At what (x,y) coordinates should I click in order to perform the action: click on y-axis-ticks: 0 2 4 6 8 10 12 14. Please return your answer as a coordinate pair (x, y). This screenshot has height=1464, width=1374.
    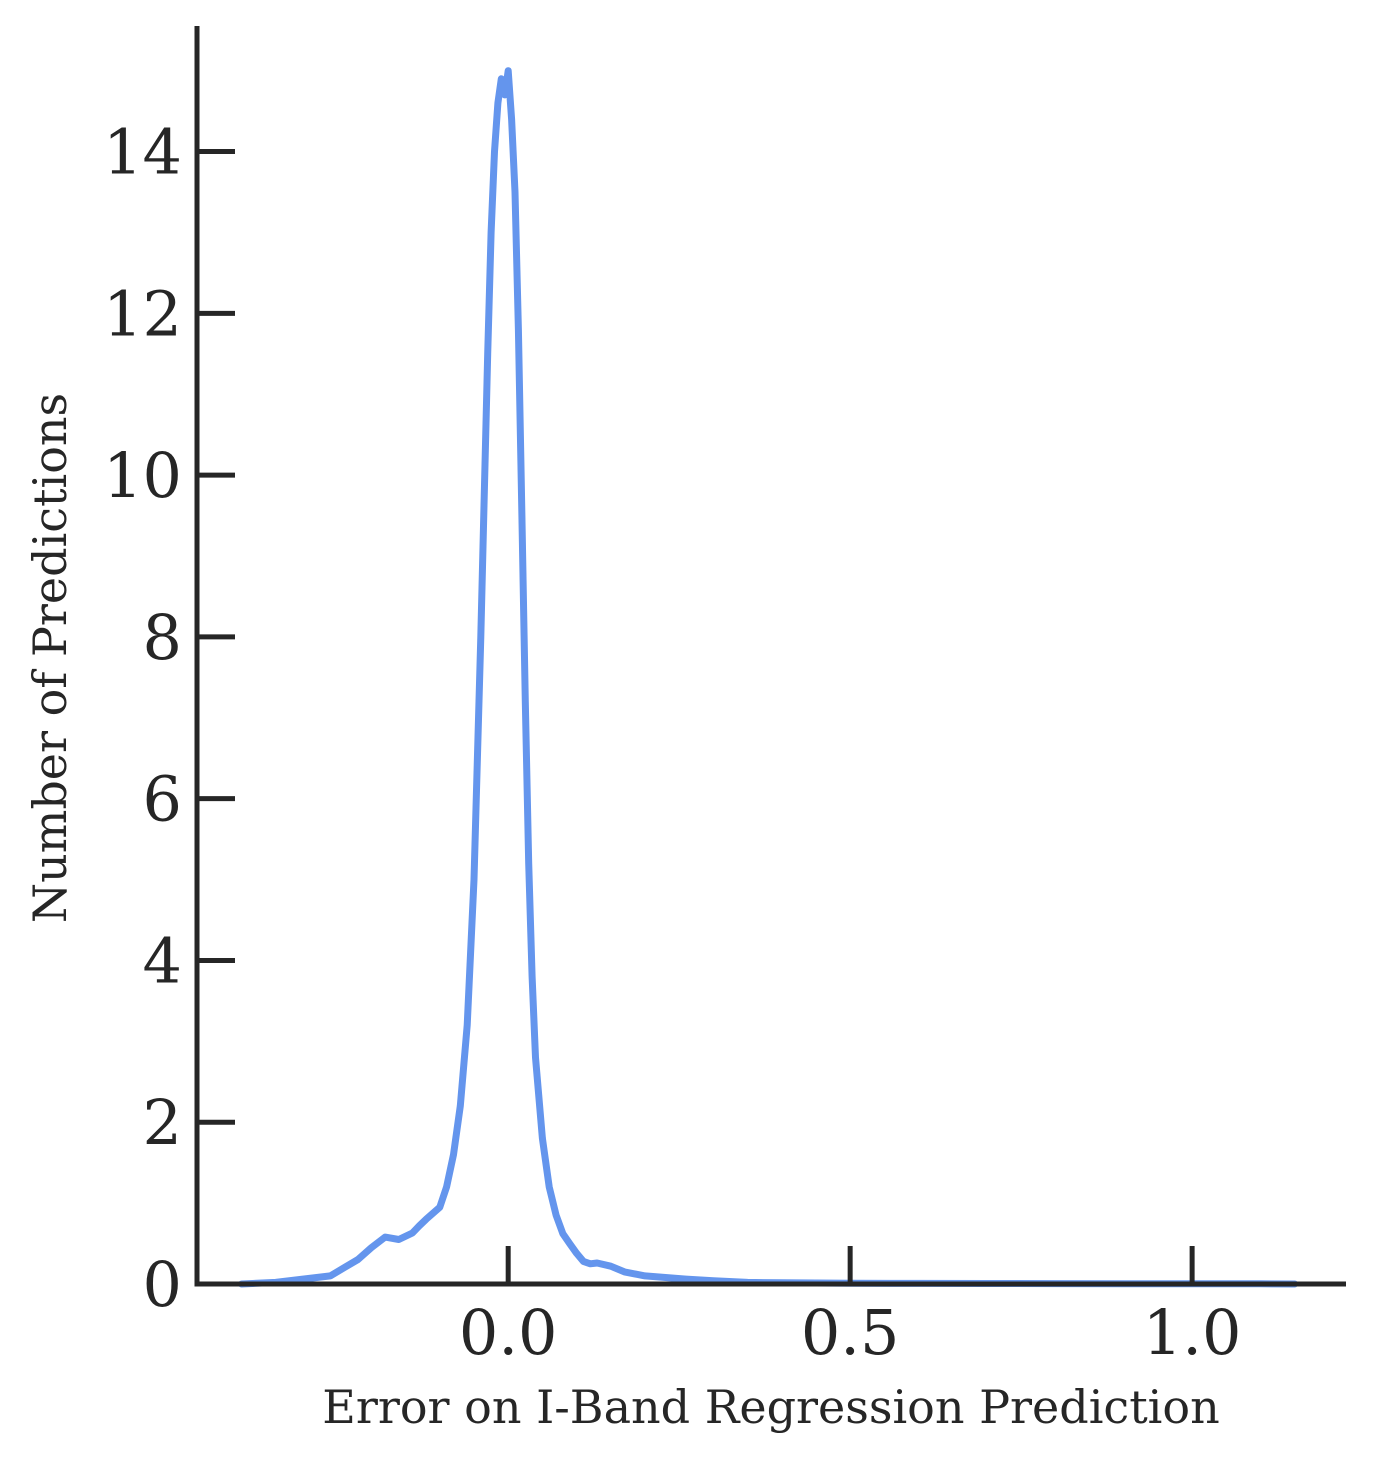
    Looking at the image, I should click on (169, 718).